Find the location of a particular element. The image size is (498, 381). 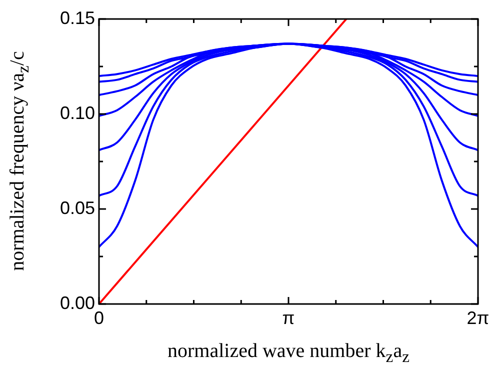

y-tick-label: 0.15 is located at coordinates (77, 18).